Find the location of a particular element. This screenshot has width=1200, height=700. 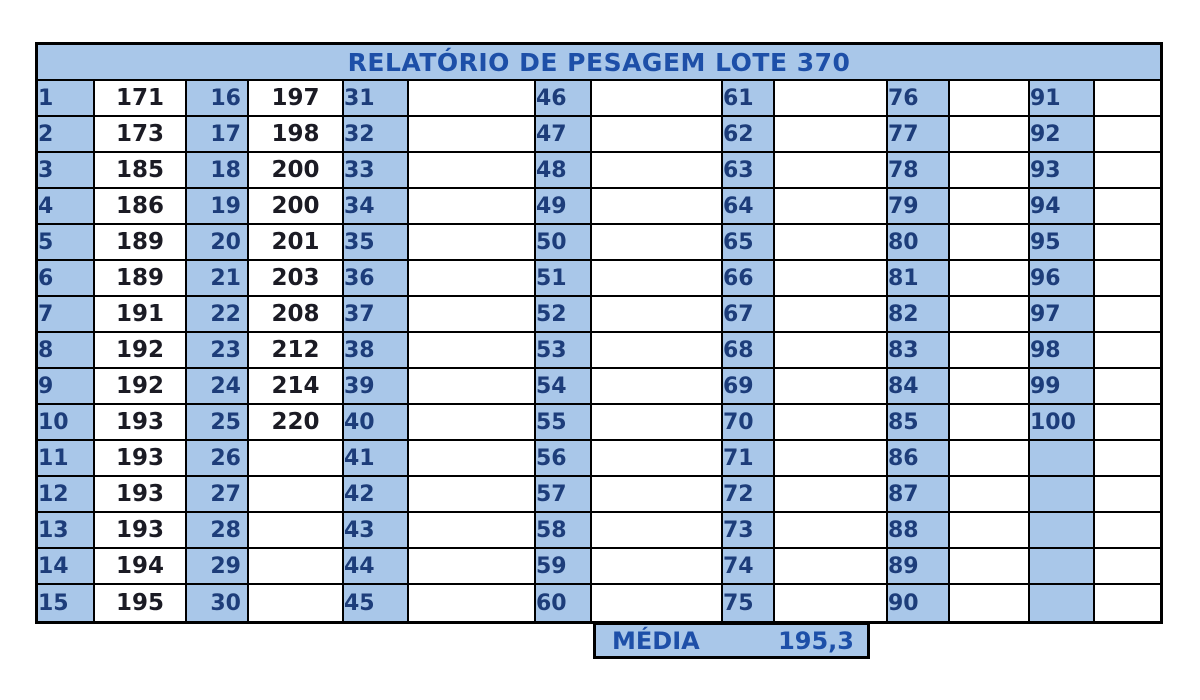

weight-value-cell: 191 is located at coordinates (141, 315).